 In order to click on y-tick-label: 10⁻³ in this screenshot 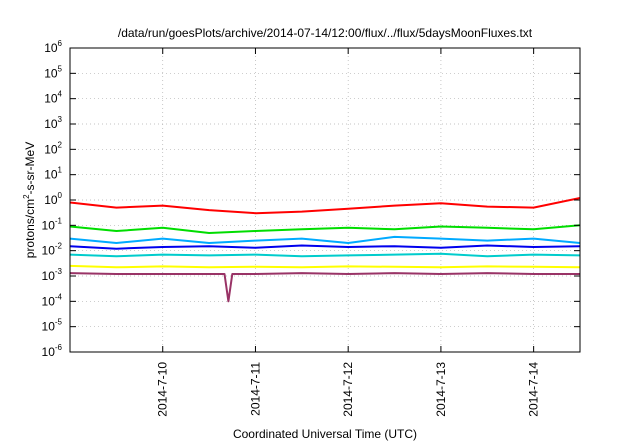, I will do `click(52, 275)`.